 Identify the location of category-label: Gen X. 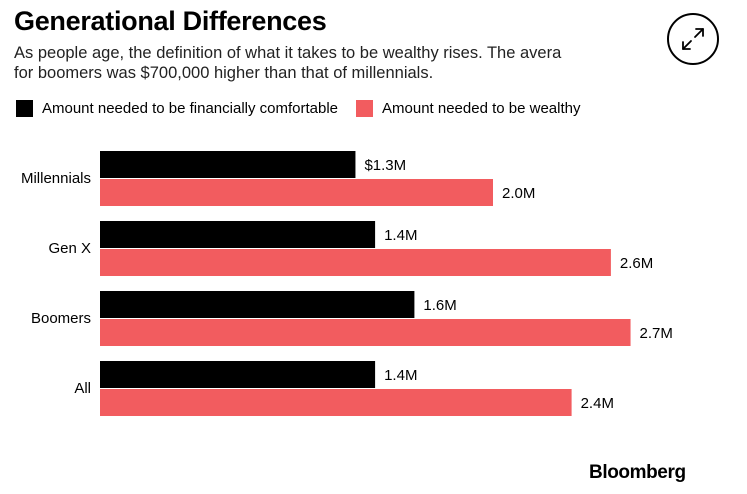
(69, 248).